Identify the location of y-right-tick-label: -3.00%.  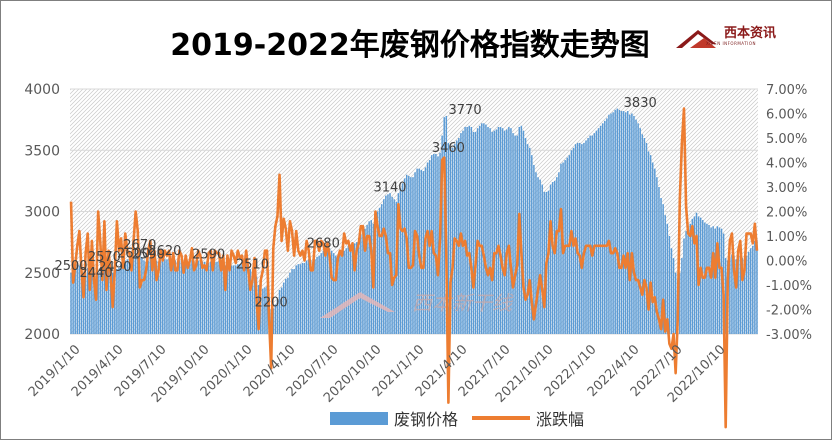
(789, 335).